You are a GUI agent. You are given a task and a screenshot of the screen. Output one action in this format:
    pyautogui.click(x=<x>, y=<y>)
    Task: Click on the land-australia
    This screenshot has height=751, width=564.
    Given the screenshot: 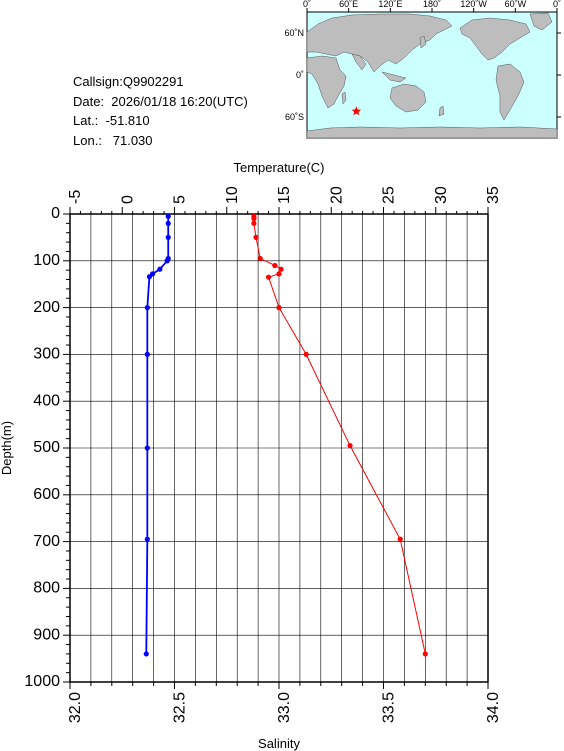 What is the action you would take?
    pyautogui.click(x=408, y=98)
    